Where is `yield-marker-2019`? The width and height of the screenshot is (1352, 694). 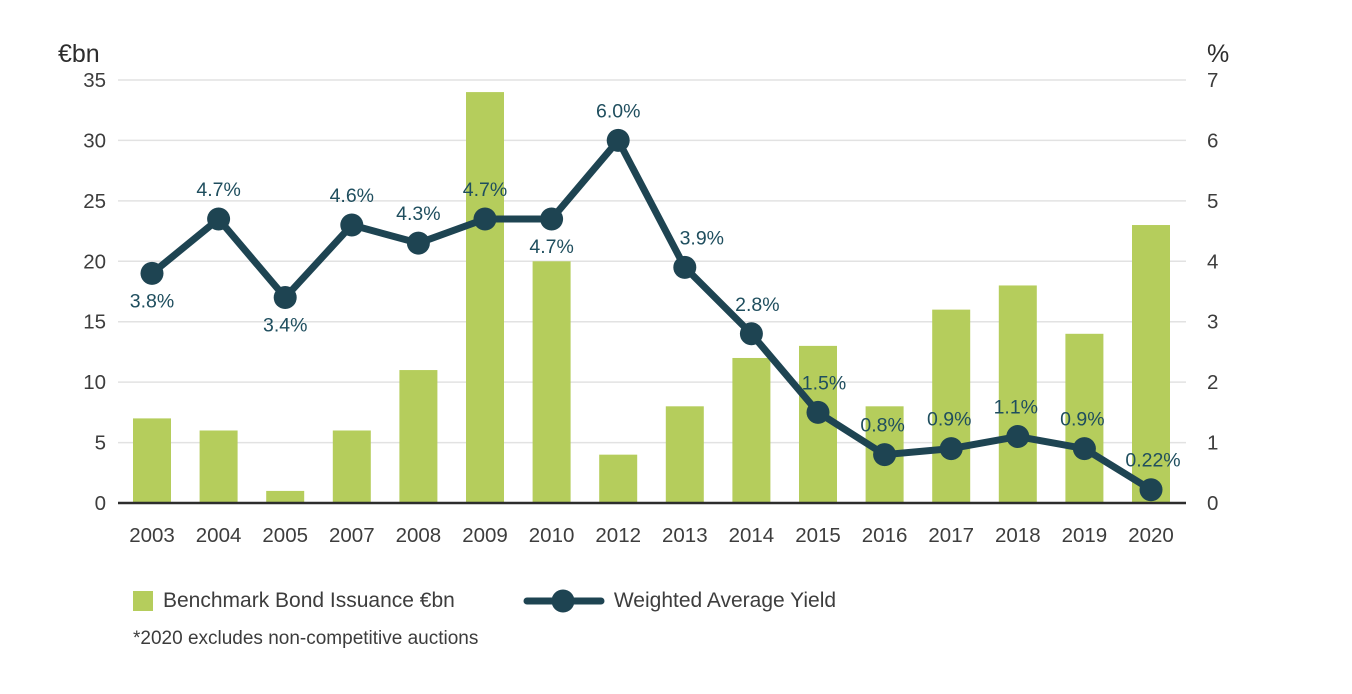
yield-marker-2019 is located at coordinates (1084, 449).